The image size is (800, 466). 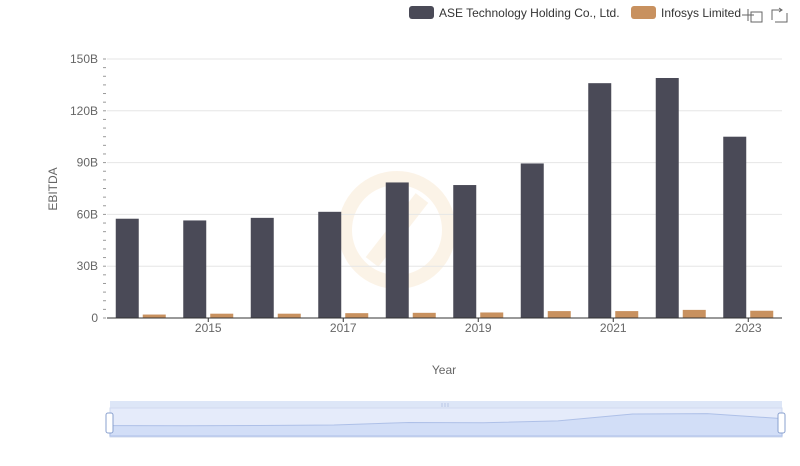 What do you see at coordinates (94, 318) in the screenshot?
I see `y-tick-label: 0` at bounding box center [94, 318].